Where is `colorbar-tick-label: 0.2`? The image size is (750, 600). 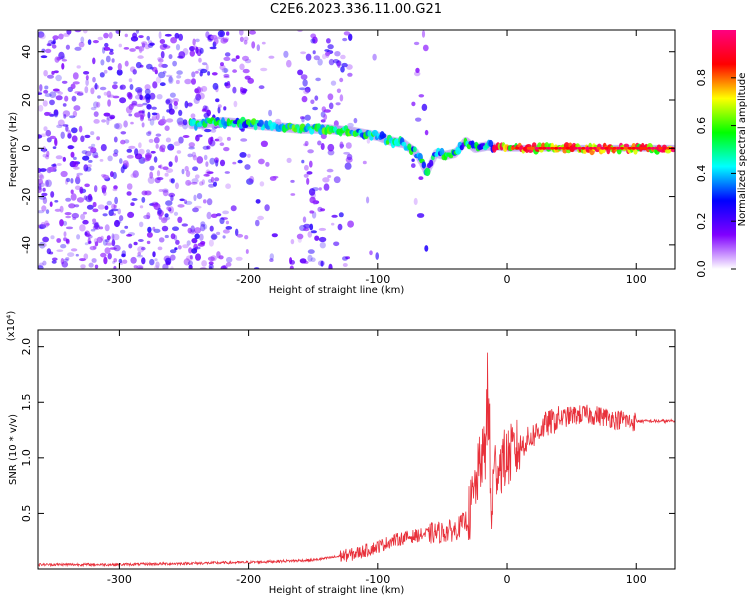
colorbar-tick-label: 0.2 is located at coordinates (701, 221).